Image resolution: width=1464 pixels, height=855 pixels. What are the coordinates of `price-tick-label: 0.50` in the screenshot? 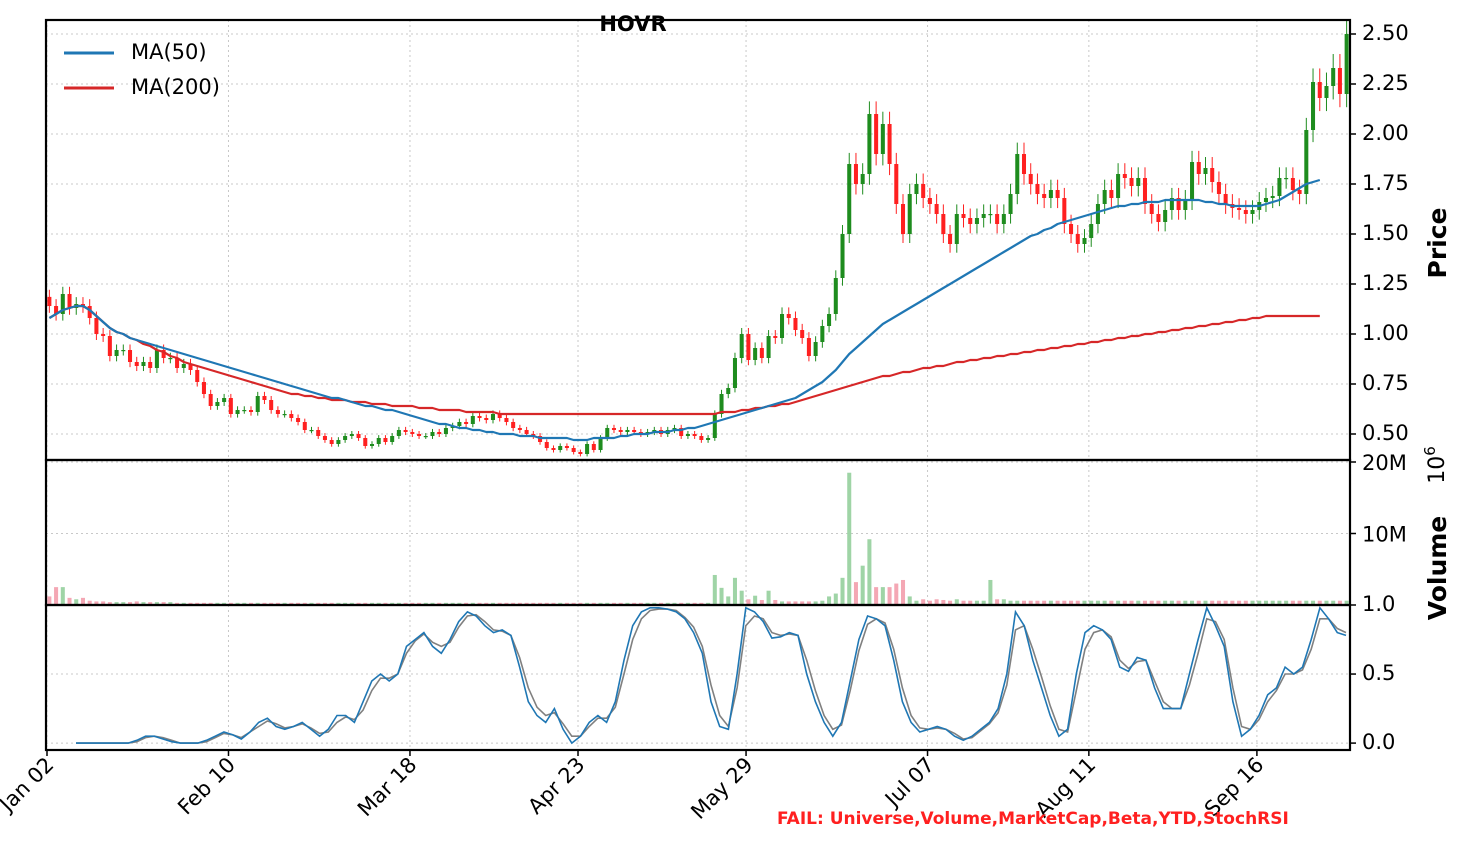 It's located at (1385, 433).